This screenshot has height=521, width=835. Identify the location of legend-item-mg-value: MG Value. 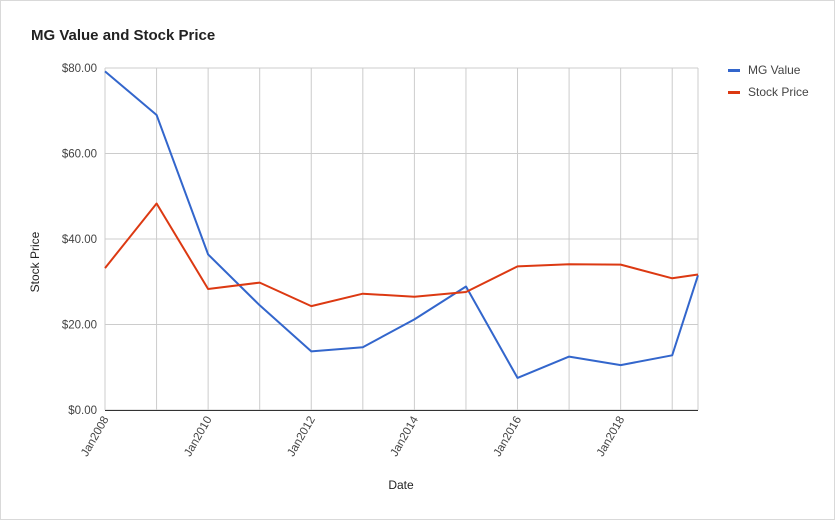
(768, 70).